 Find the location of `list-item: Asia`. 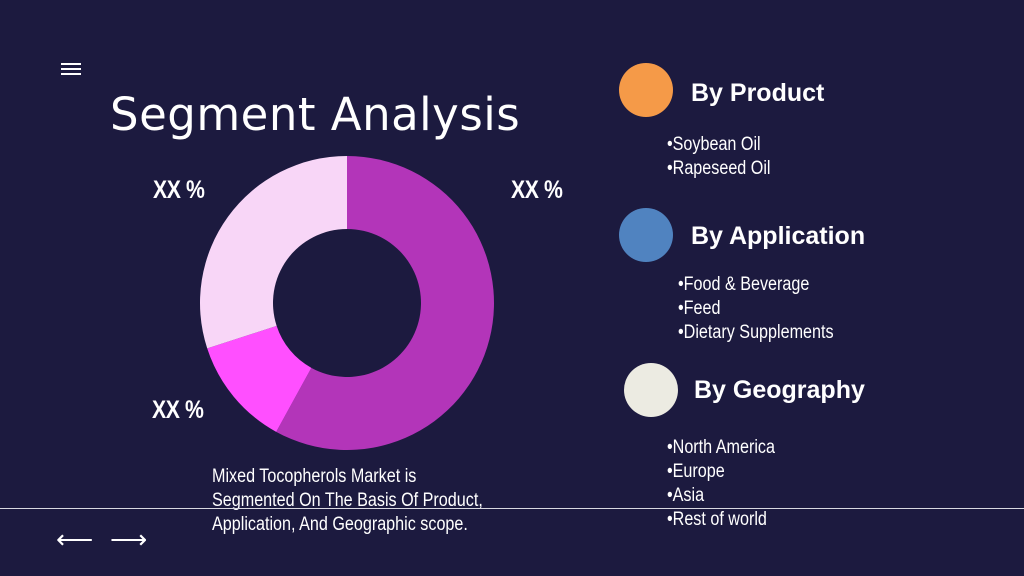

list-item: Asia is located at coordinates (721, 496).